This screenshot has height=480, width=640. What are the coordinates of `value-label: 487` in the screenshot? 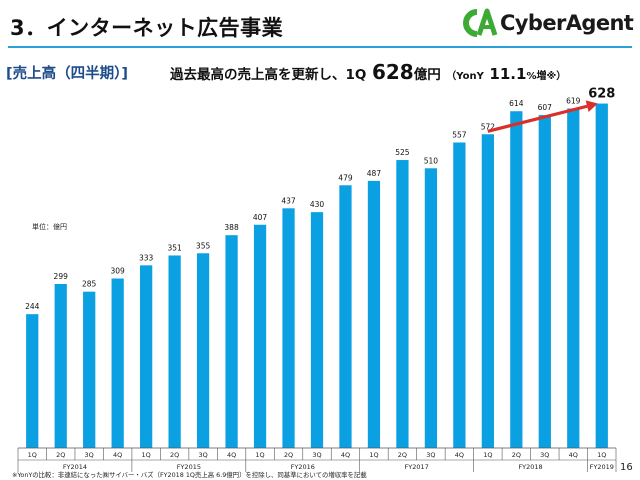 It's located at (374, 173).